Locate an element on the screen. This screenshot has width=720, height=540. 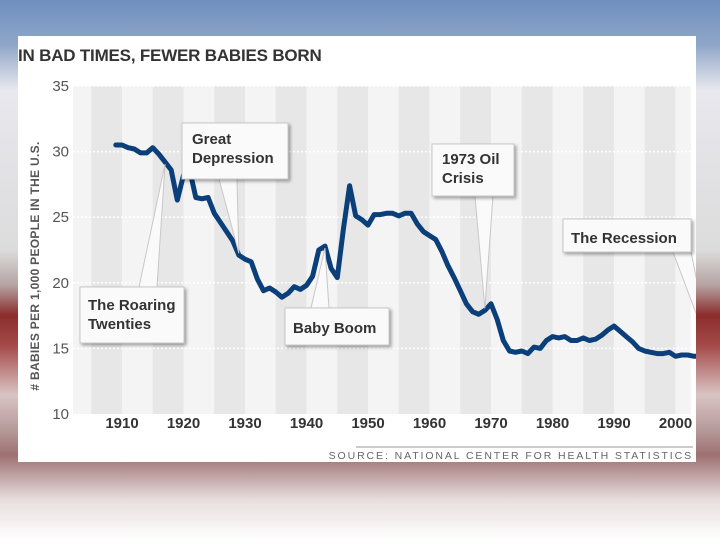
x-tick-labels: 1910 1920 1930 1940 1950 1960 1970 1980 1990 2000 is located at coordinates (398, 423).